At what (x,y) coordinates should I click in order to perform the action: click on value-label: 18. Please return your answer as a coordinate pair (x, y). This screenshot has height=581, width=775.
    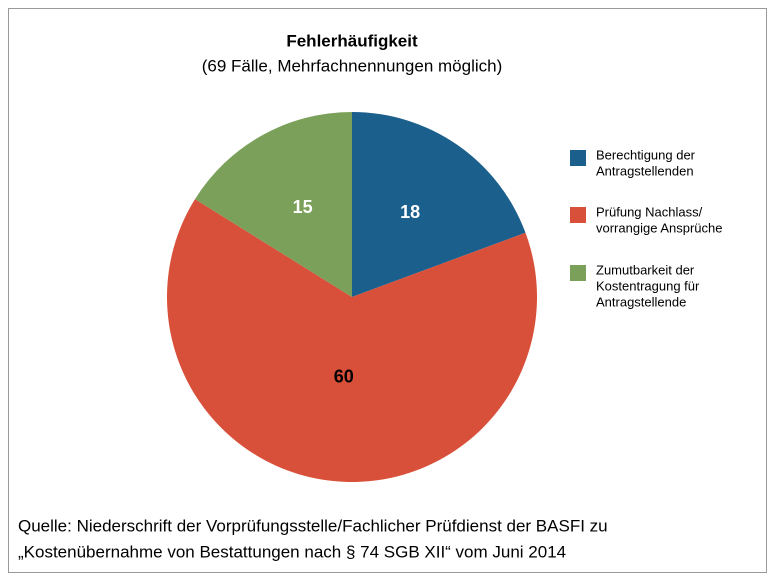
    Looking at the image, I should click on (410, 212).